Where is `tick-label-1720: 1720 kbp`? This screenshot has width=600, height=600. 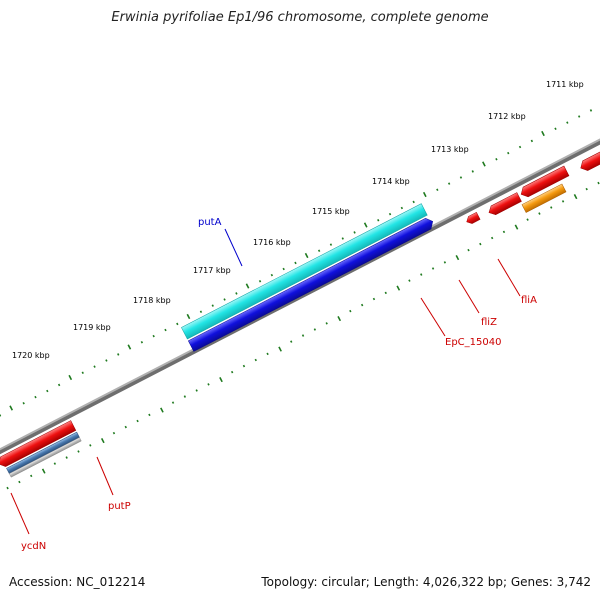 tick-label-1720: 1720 kbp is located at coordinates (31, 355).